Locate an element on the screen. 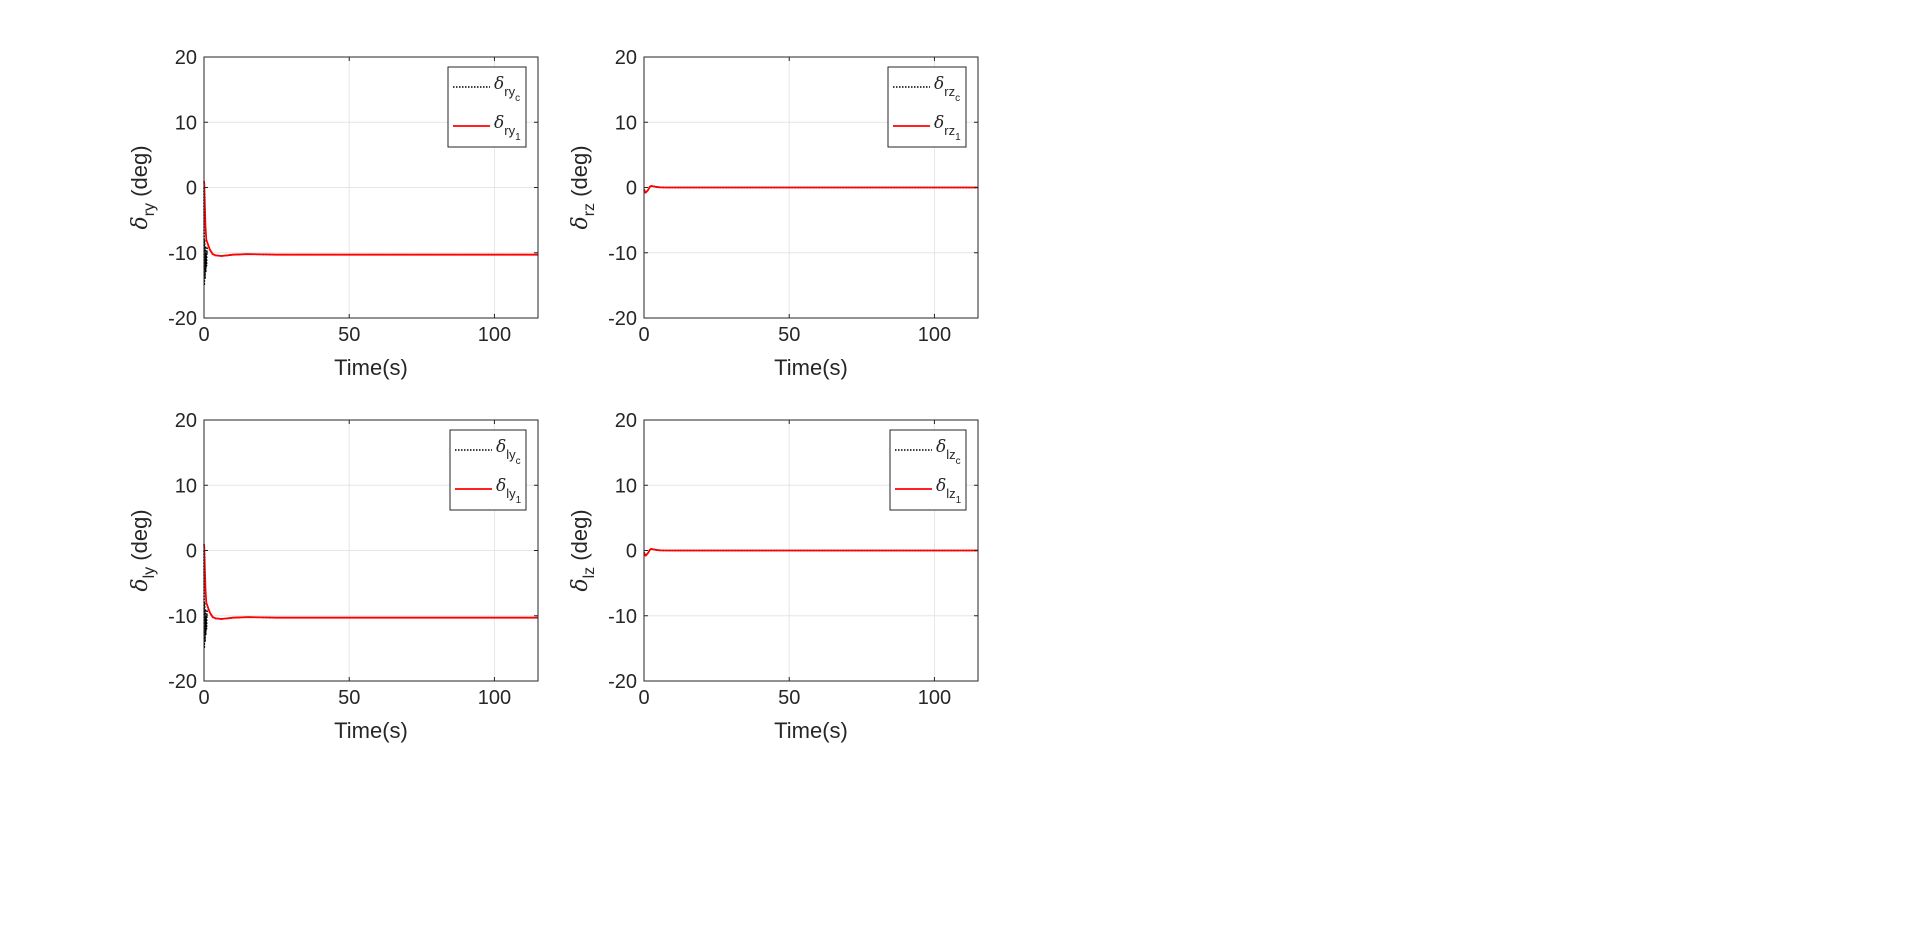 The width and height of the screenshot is (1920, 937). legend-entry-2: δly1 is located at coordinates (509, 491).